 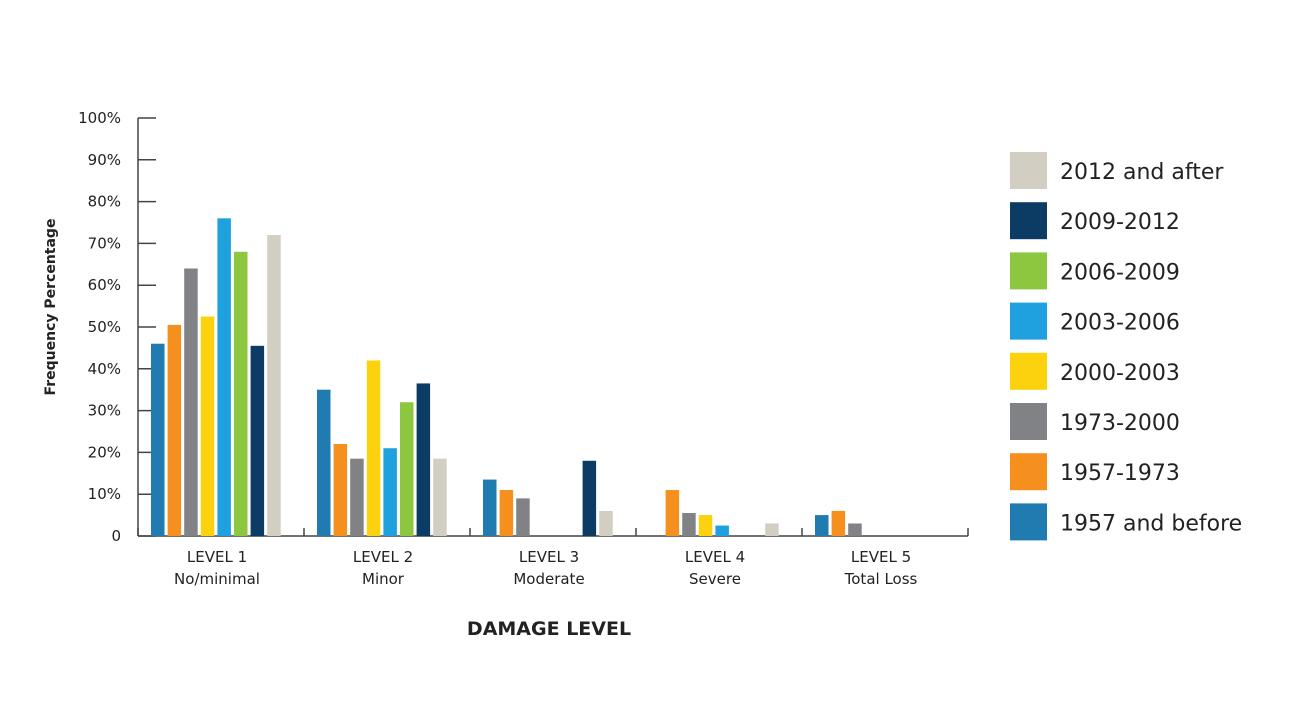 I want to click on x-axis-label: DAMAGE LEVEL, so click(x=549, y=629).